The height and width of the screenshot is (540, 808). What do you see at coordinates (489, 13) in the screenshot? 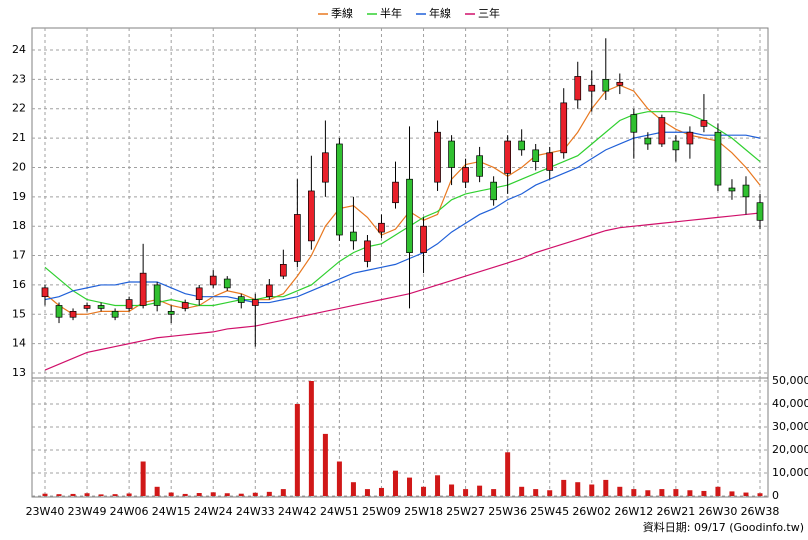
I see `legend-label: 三年` at bounding box center [489, 13].